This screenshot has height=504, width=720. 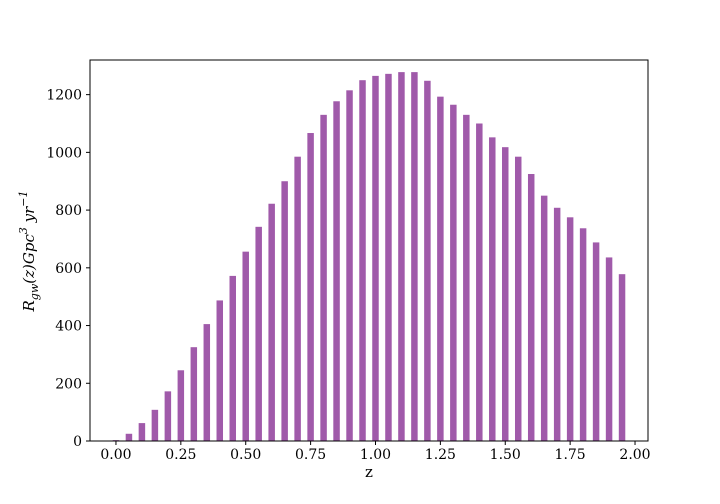 I want to click on x-tick-label: 0.25, so click(x=180, y=455).